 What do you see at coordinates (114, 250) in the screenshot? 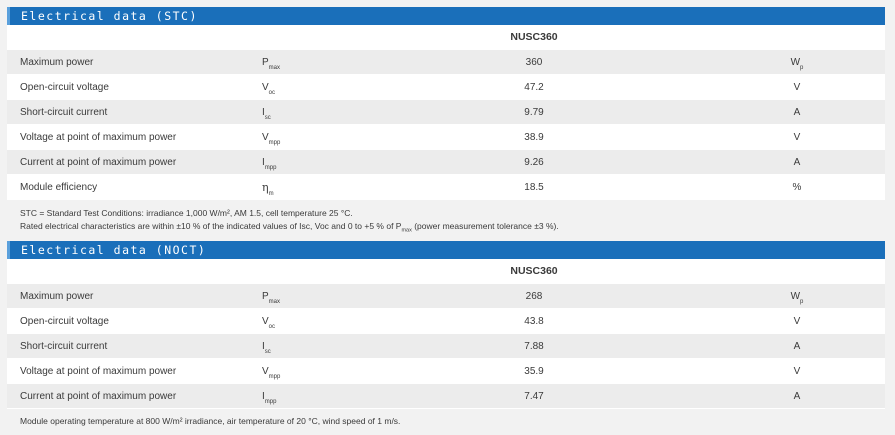
I see `noct-title: Electrical data (NOCT)` at bounding box center [114, 250].